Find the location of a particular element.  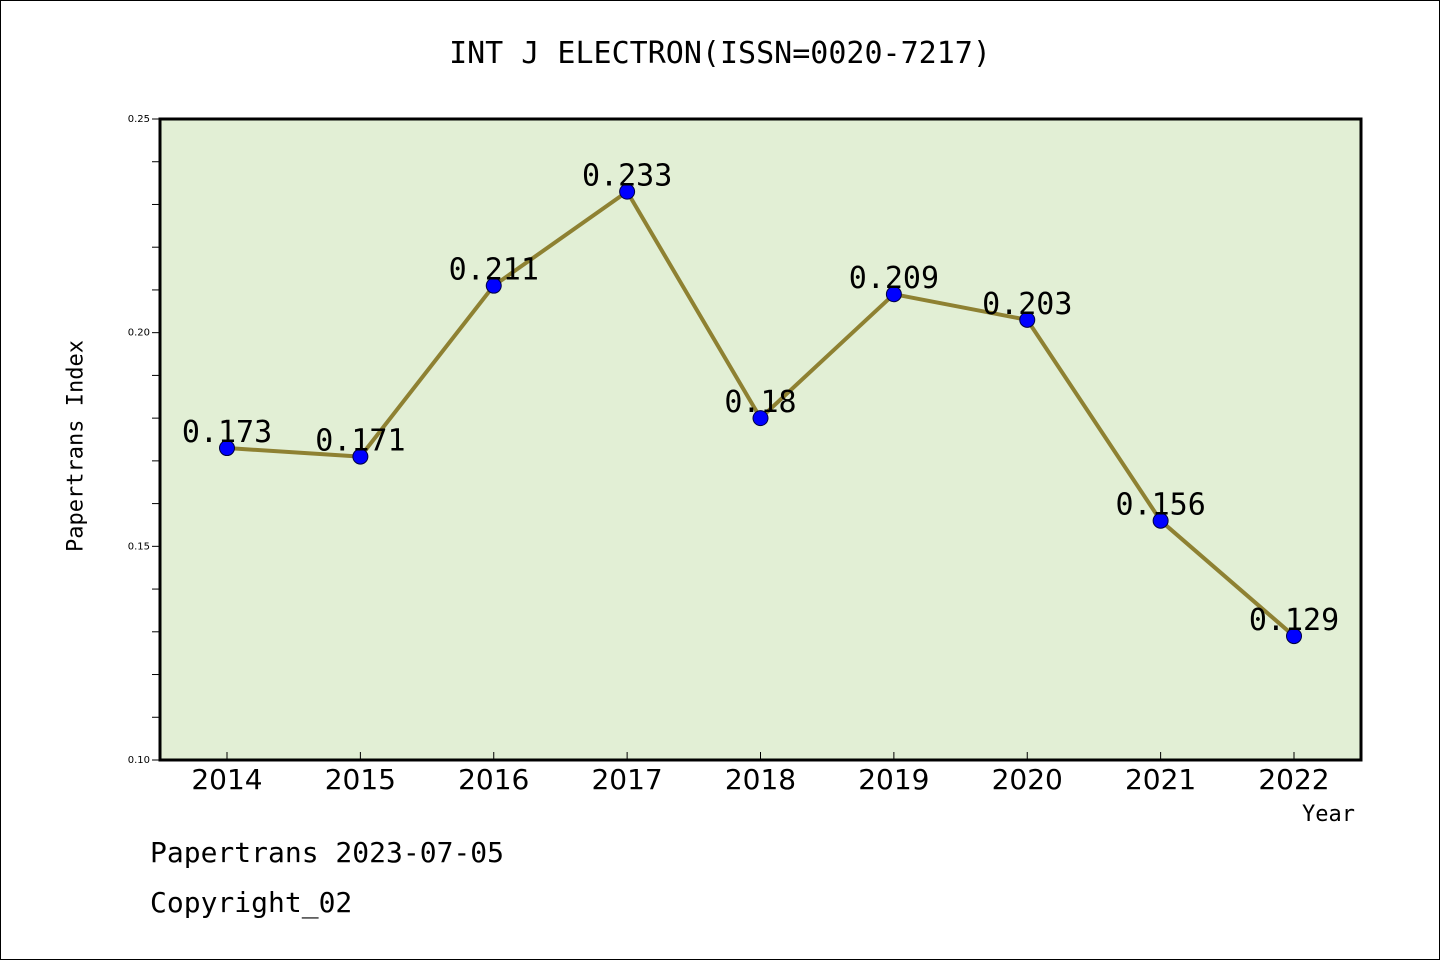

x-tick-label: 2022 is located at coordinates (1293, 779).